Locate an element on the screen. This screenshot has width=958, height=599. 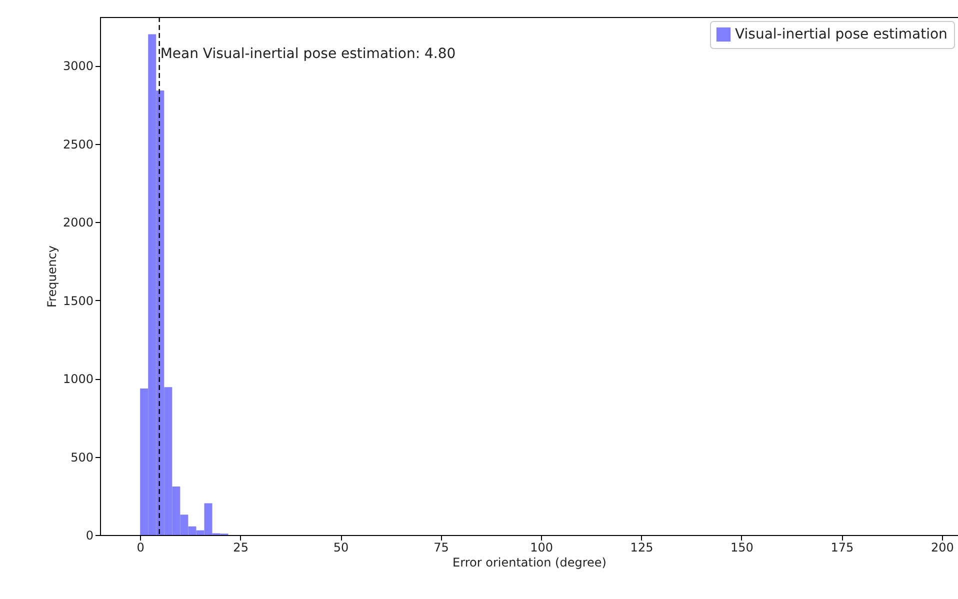
y-tick-label: 2000 is located at coordinates (78, 223).